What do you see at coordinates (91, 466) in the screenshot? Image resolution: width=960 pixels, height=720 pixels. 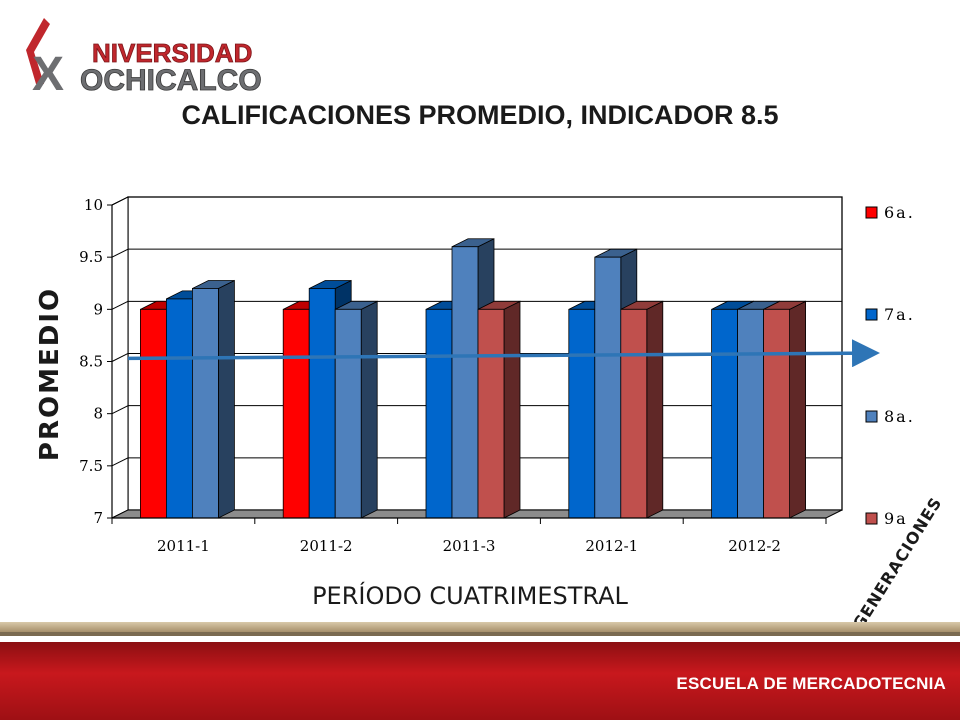 I see `y-tick-label: 7.5` at bounding box center [91, 466].